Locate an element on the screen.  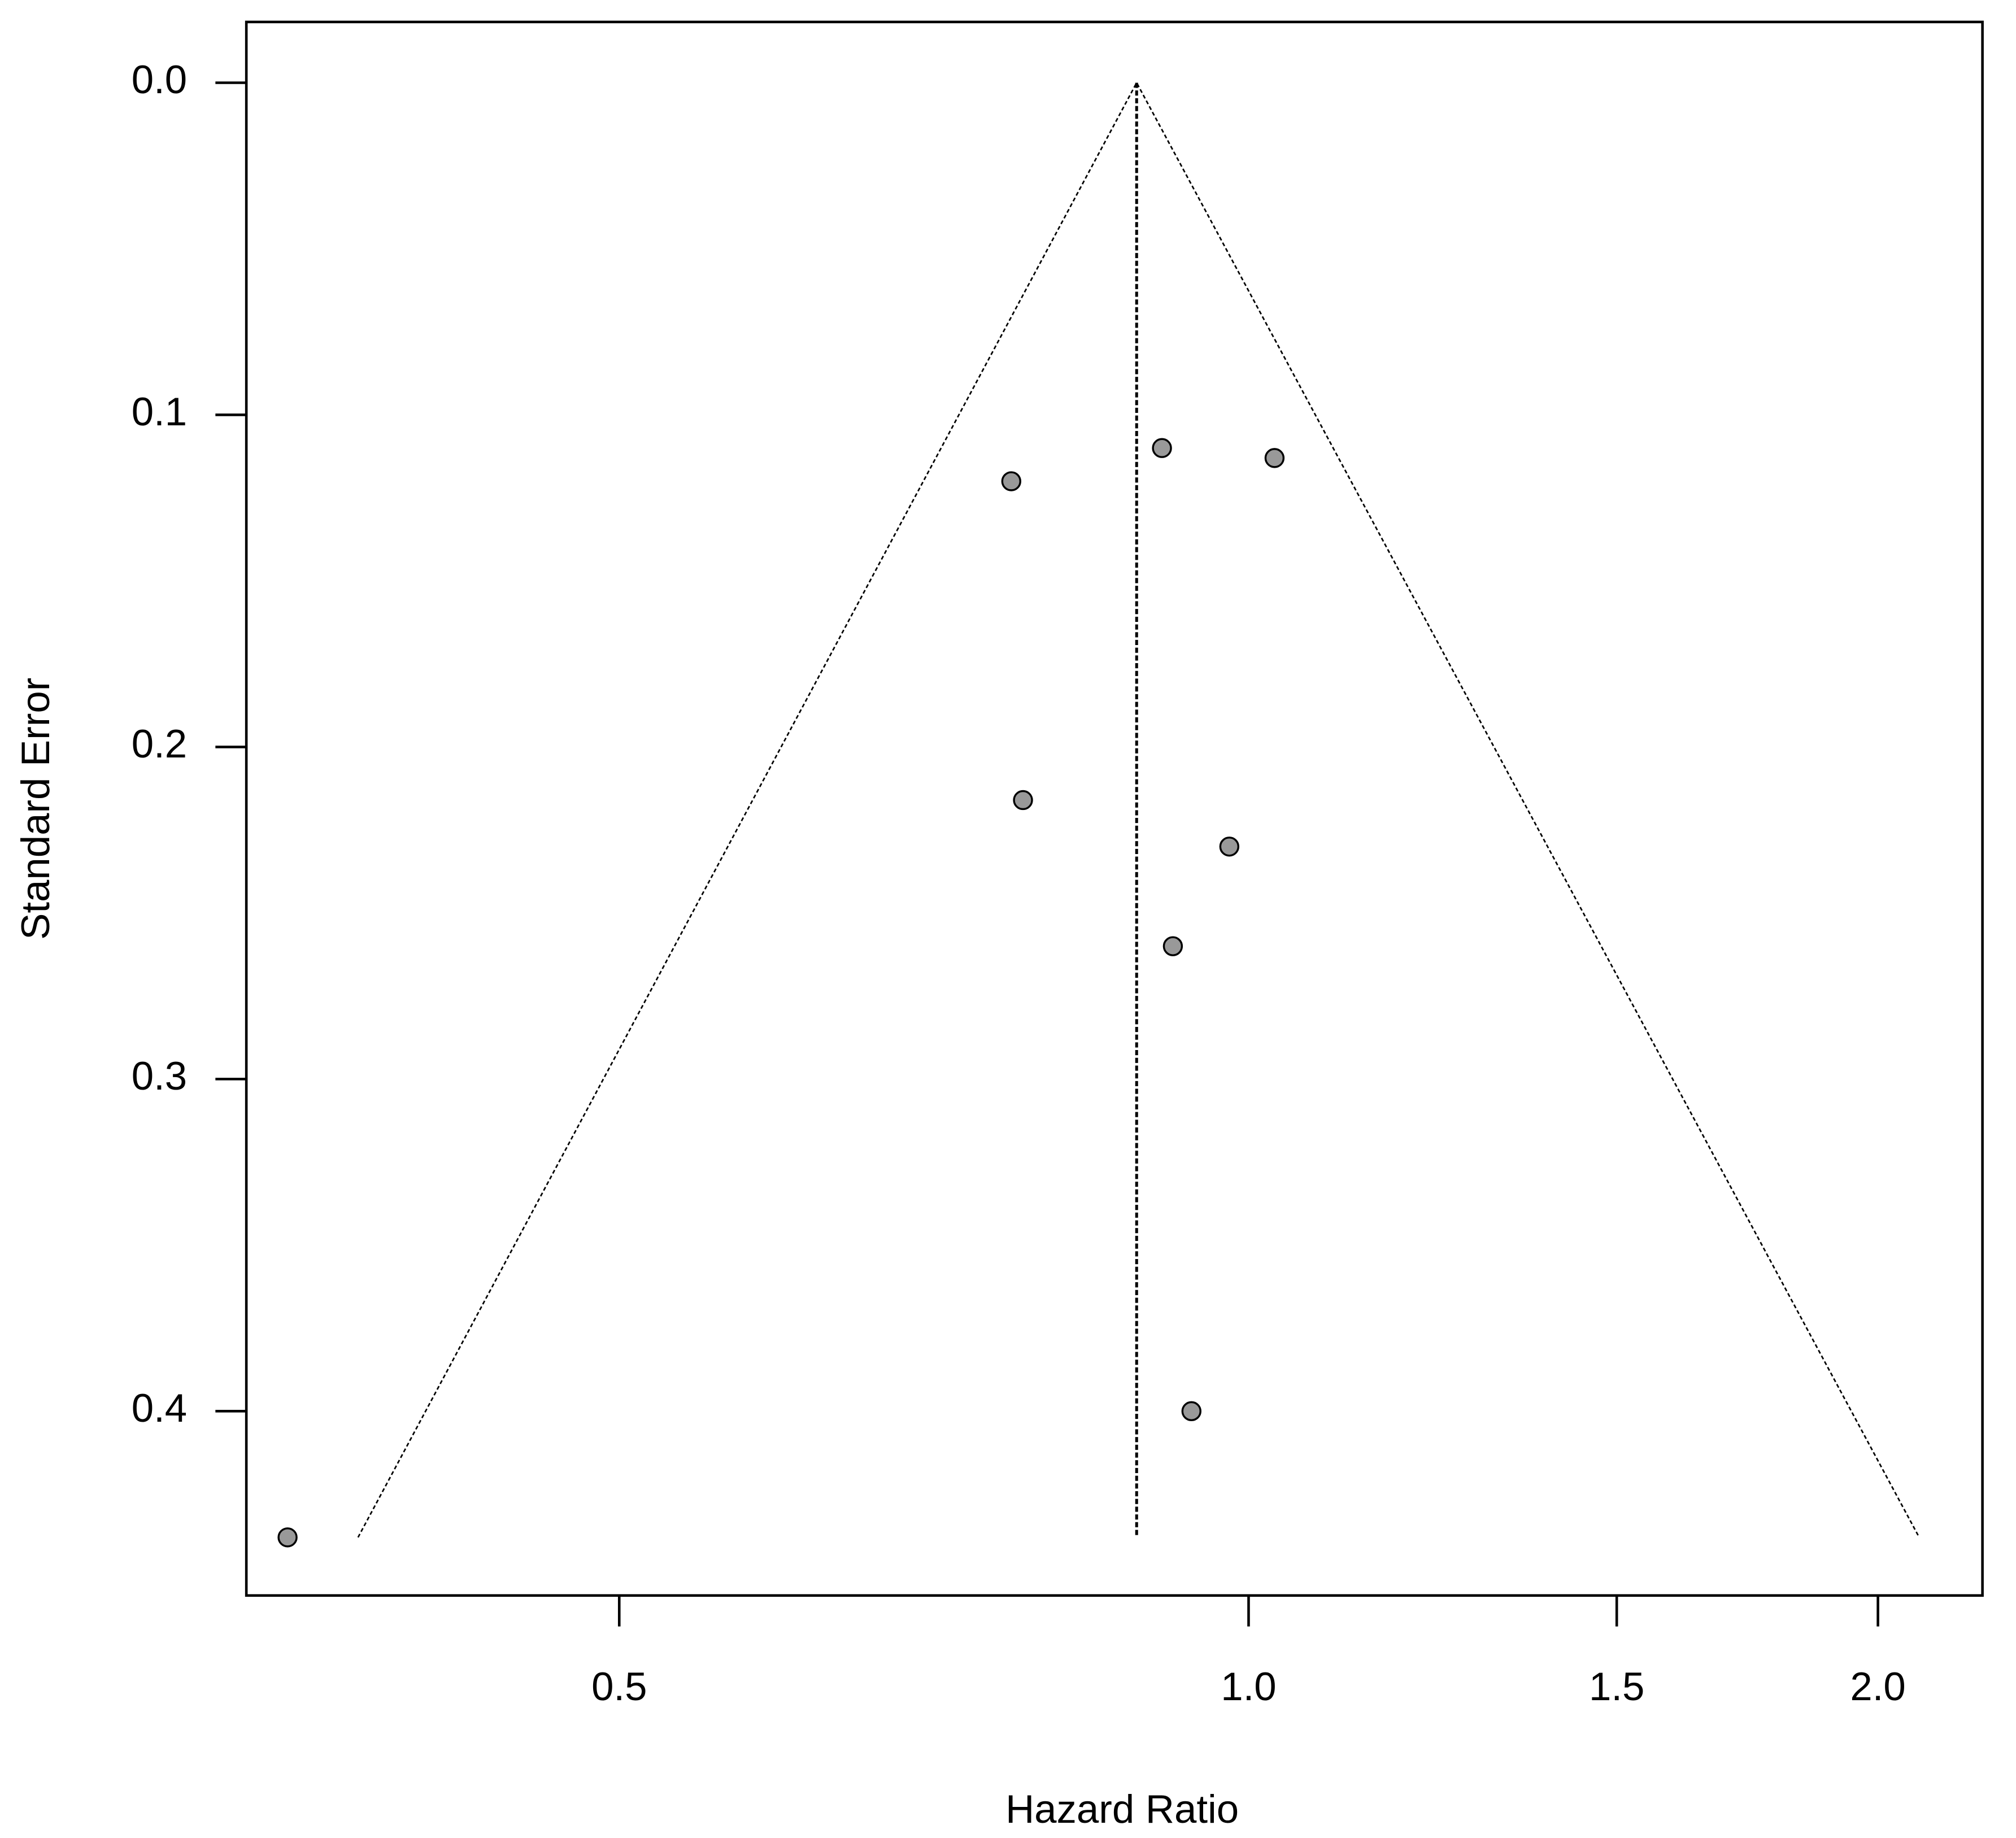
x-tick-label: 2.0 is located at coordinates (1877, 1686).